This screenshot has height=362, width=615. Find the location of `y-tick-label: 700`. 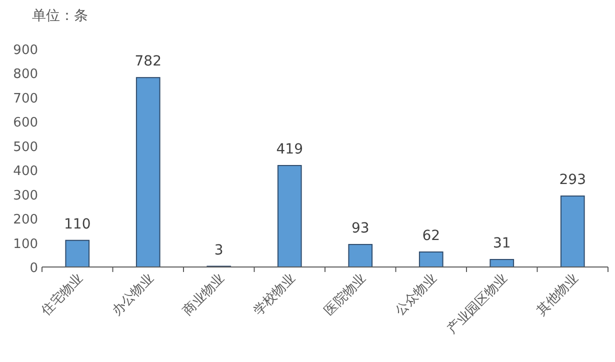

y-tick-label: 700 is located at coordinates (25, 98).